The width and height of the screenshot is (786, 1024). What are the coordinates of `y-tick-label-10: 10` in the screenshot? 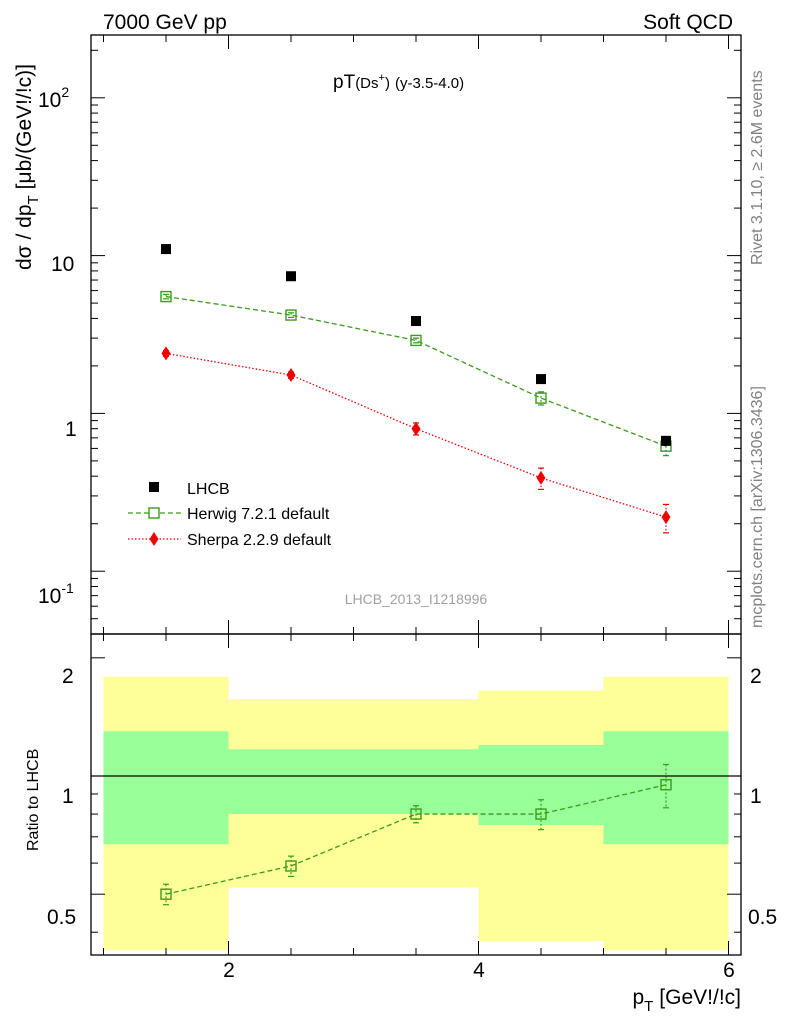 It's located at (62, 264).